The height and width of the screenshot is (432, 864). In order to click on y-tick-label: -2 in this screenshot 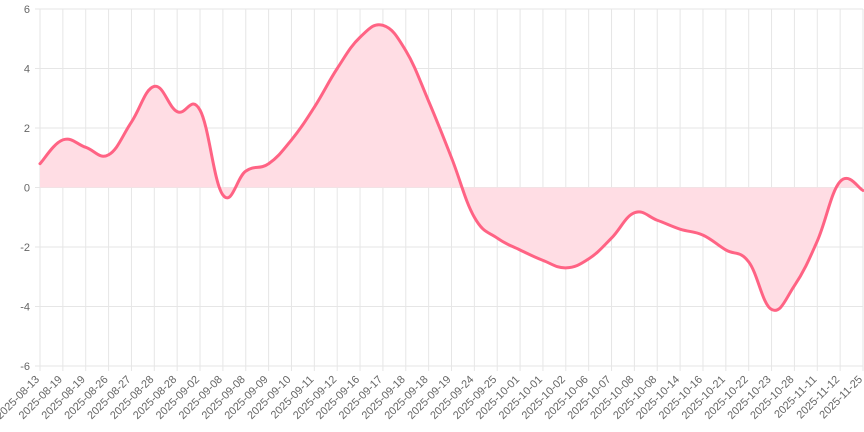, I will do `click(25, 248)`.